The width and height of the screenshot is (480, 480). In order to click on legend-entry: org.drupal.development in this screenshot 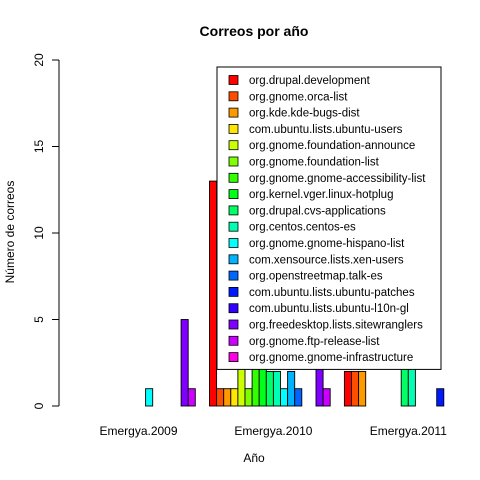, I will do `click(310, 81)`.